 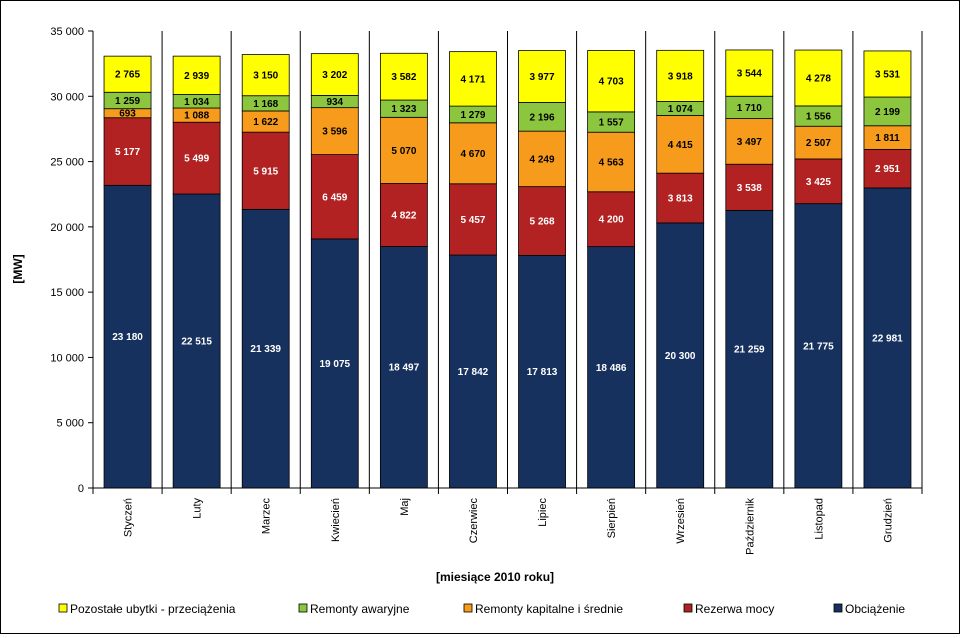 I want to click on data-label: 18 486, so click(x=611, y=368).